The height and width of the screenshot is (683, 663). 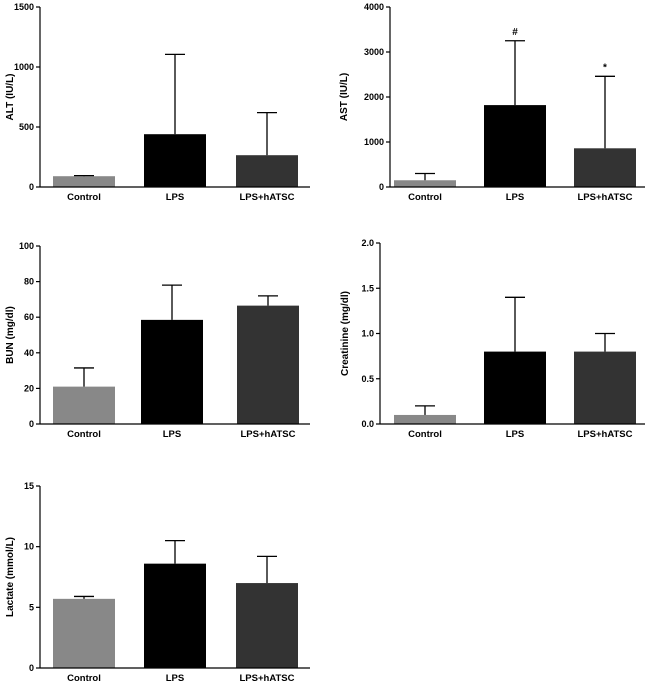 What do you see at coordinates (29, 317) in the screenshot?
I see `y-tick-label: 60` at bounding box center [29, 317].